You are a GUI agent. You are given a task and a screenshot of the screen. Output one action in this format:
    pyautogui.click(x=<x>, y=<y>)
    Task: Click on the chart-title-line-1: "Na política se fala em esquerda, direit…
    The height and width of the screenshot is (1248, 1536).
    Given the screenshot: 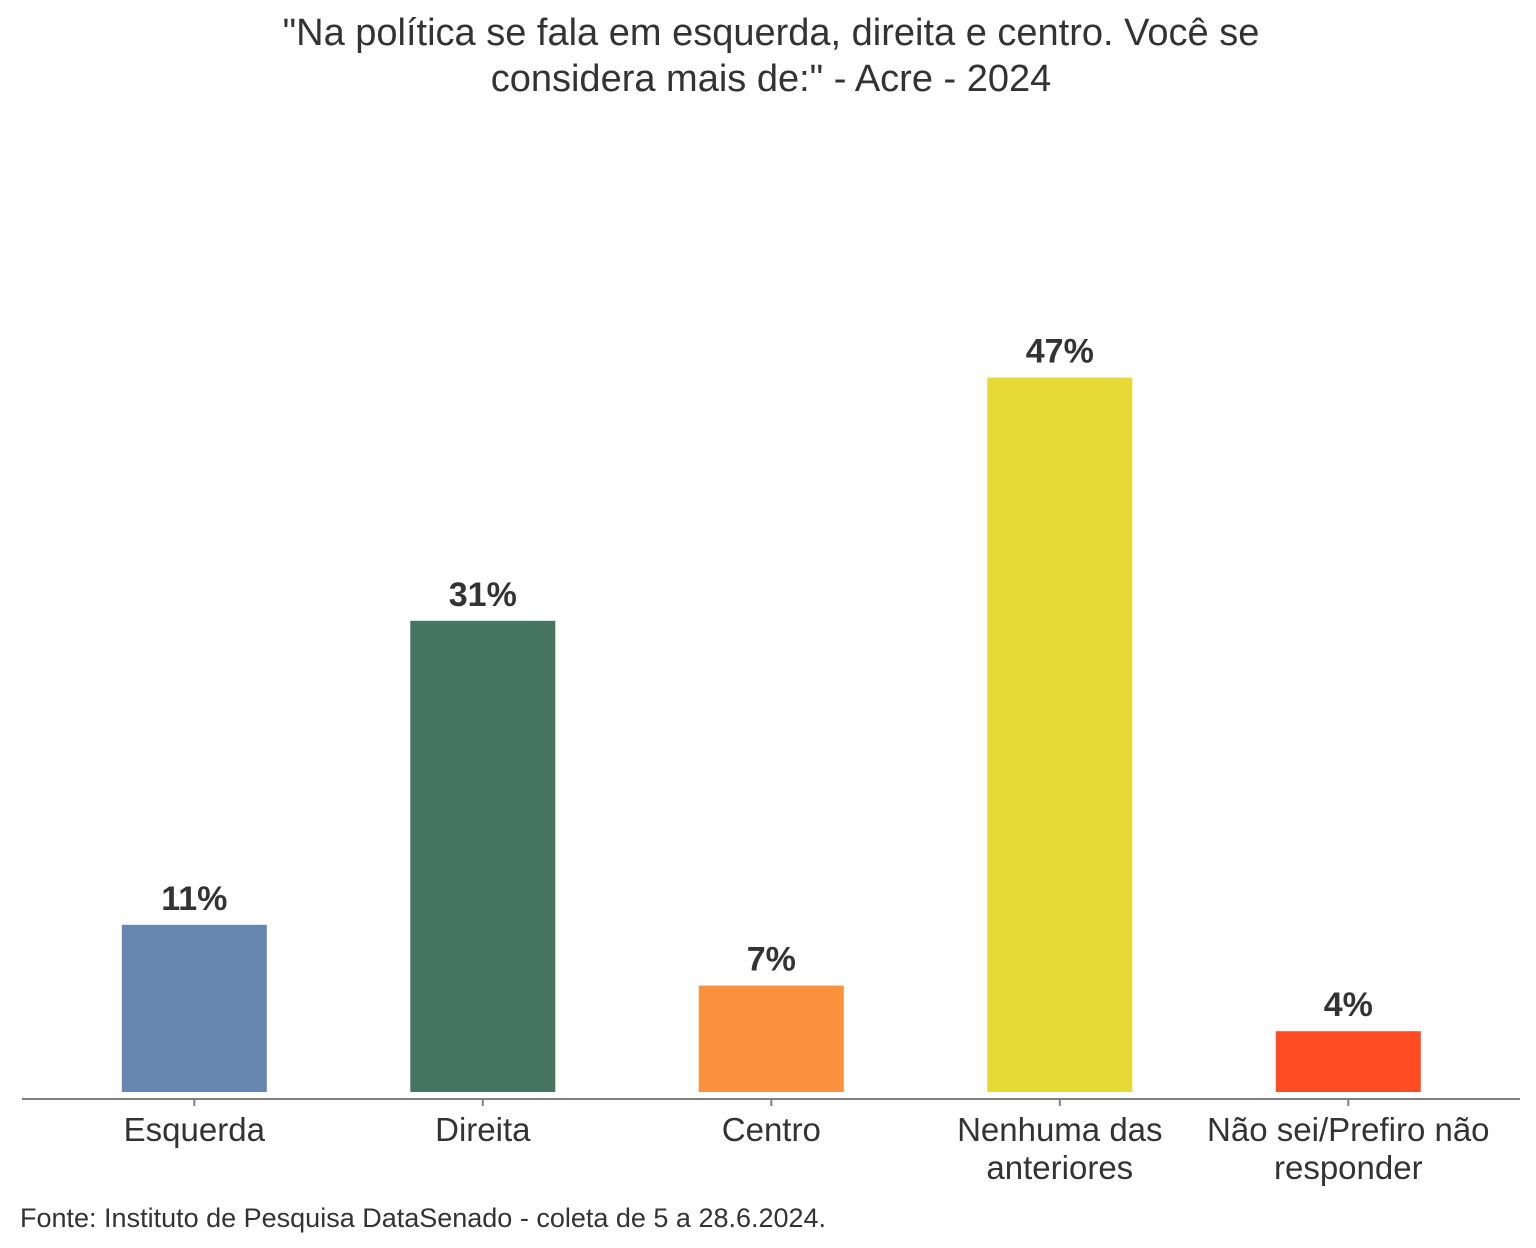 What is the action you would take?
    pyautogui.click(x=771, y=33)
    